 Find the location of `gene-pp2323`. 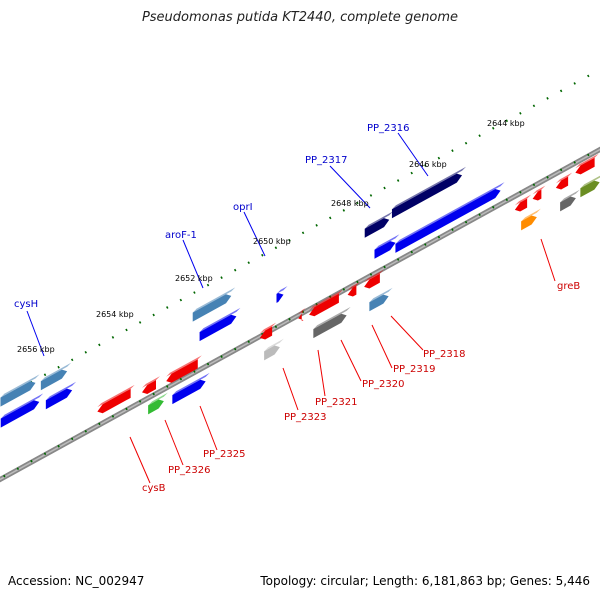

gene-pp2323 is located at coordinates (268, 331).